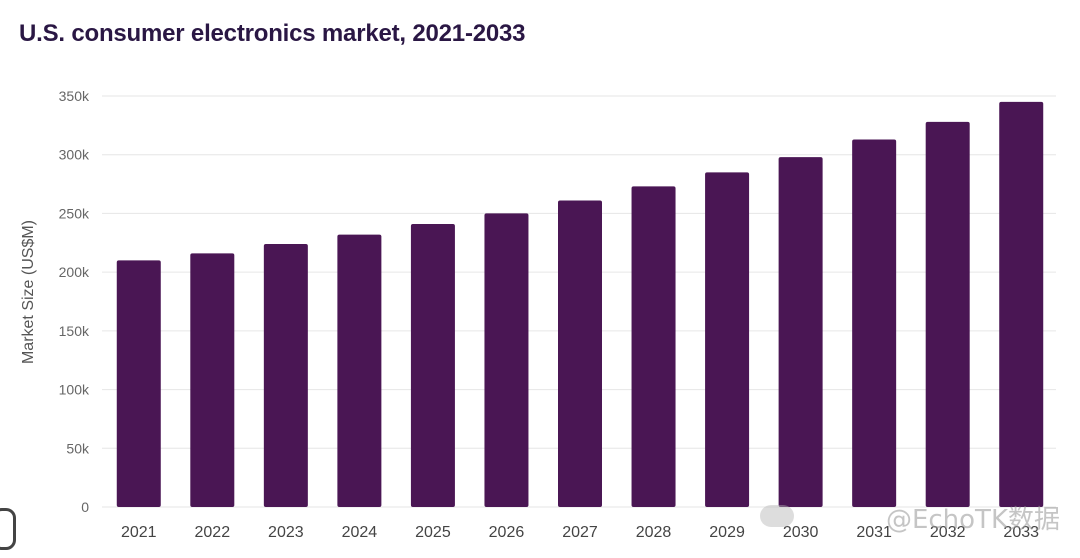 The height and width of the screenshot is (558, 1080). Describe the element at coordinates (874, 532) in the screenshot. I see `x-tick-label: 2031` at that location.